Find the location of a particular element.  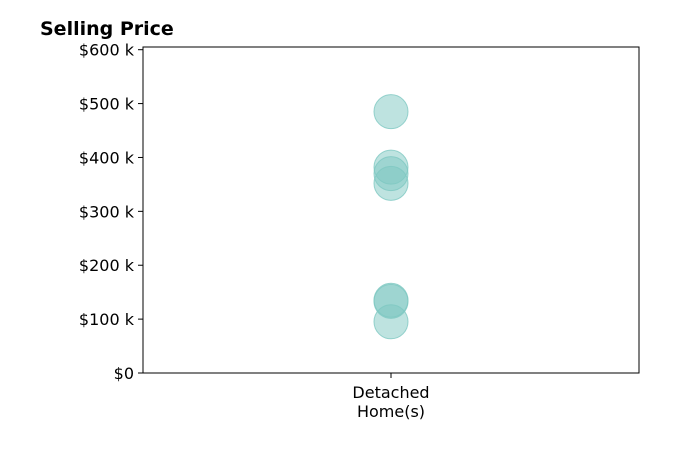

y-tick-label: $0 is located at coordinates (124, 373).